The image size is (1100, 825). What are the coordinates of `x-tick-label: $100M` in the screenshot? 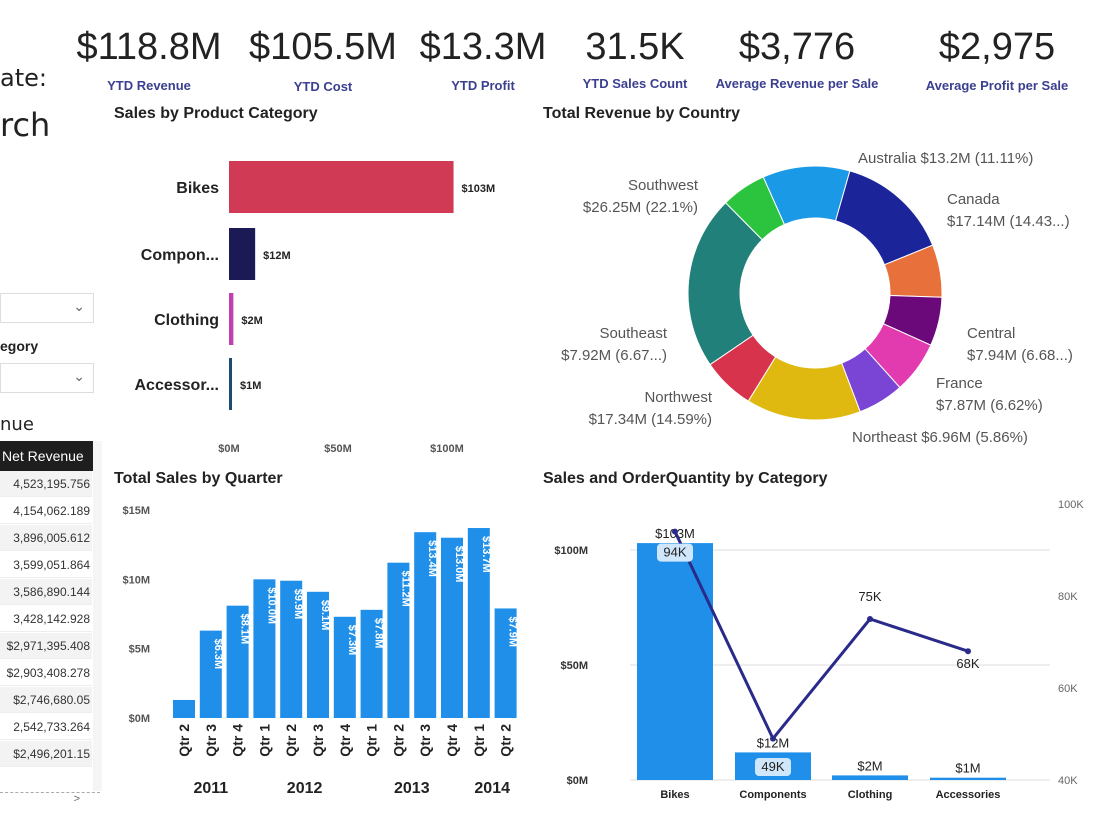 It's located at (447, 449).